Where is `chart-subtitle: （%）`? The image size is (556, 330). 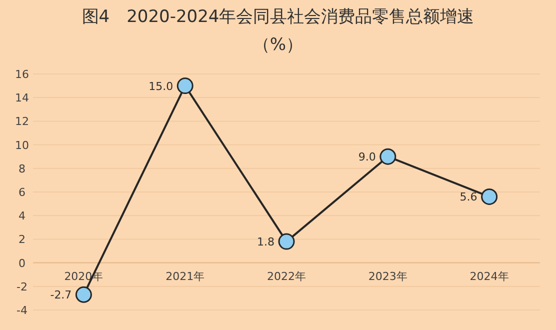
chart-subtitle: （%） is located at coordinates (278, 45).